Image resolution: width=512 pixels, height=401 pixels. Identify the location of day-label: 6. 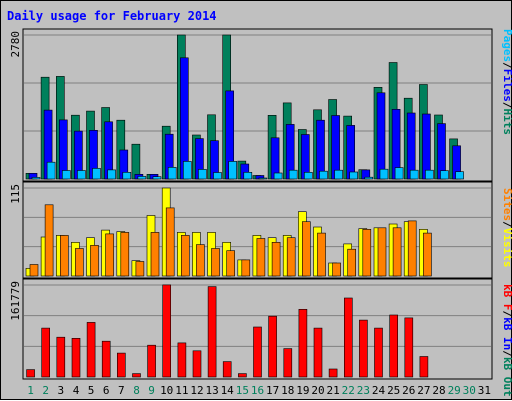
(106, 390).